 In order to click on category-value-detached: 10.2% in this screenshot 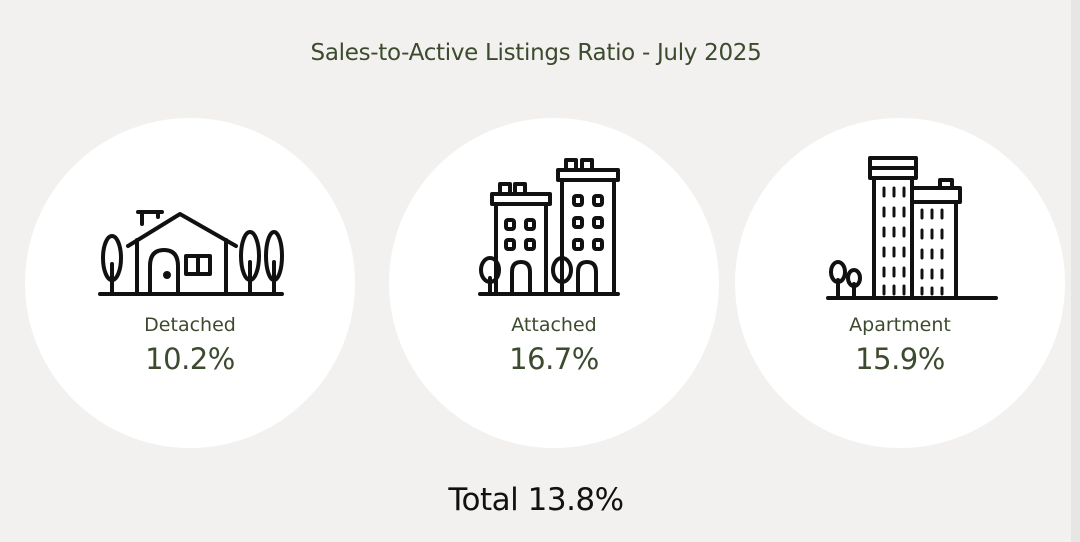, I will do `click(190, 359)`.